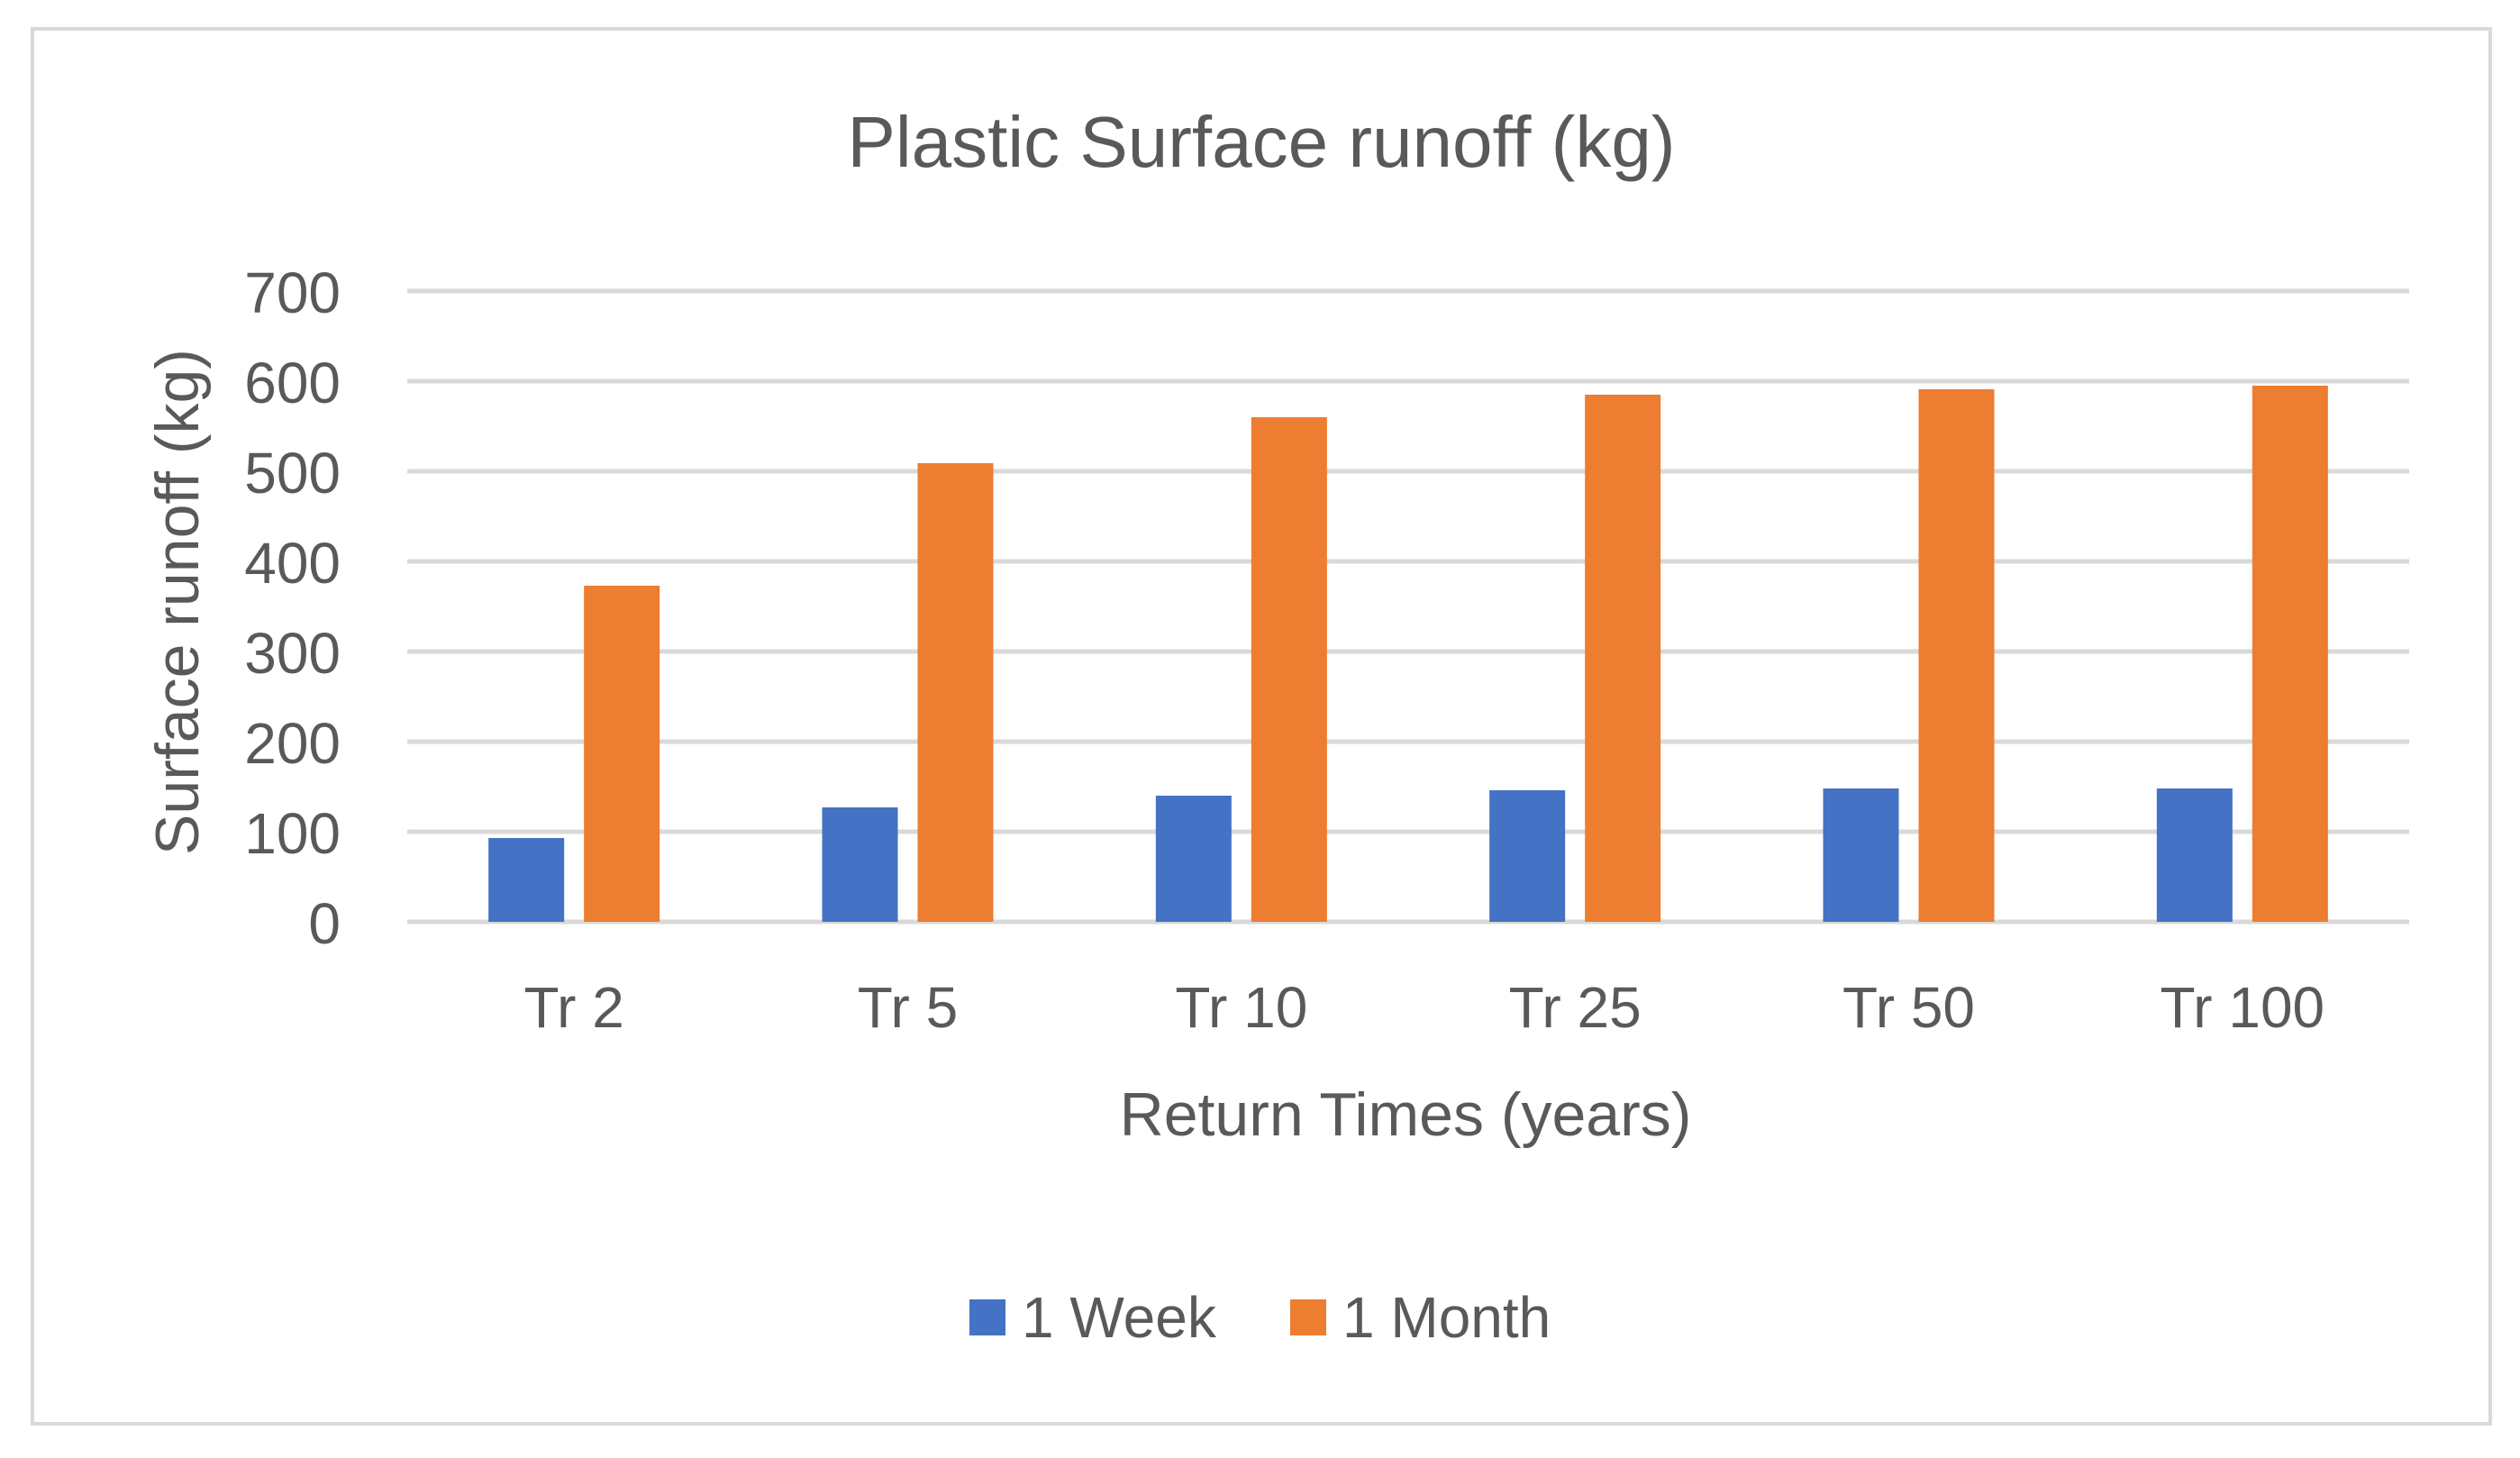 Image resolution: width=2520 pixels, height=1458 pixels. What do you see at coordinates (1424, 1008) in the screenshot?
I see `x-tick-labels: Tr 2 Tr 5 Tr 10 Tr 25 Tr 50 Tr 100` at bounding box center [1424, 1008].